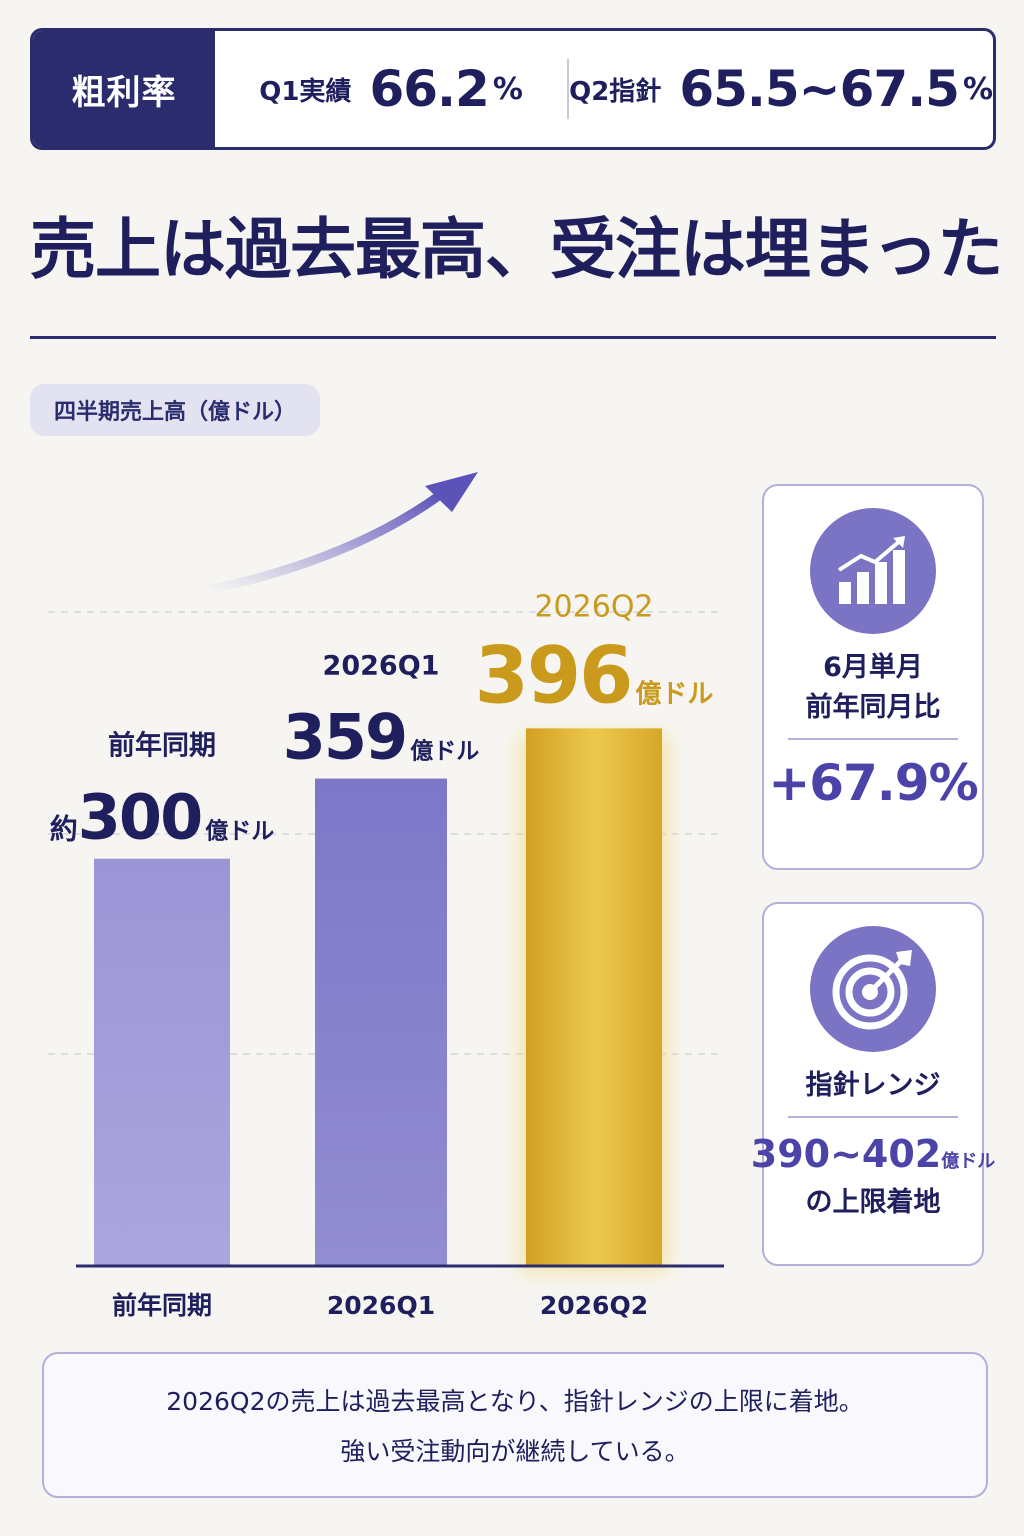 The width and height of the screenshot is (1024, 1536). What do you see at coordinates (515, 1401) in the screenshot?
I see `summary-note-line1: 2026Q2の売上は過去最高となり、指針レンジの上限に着地。` at bounding box center [515, 1401].